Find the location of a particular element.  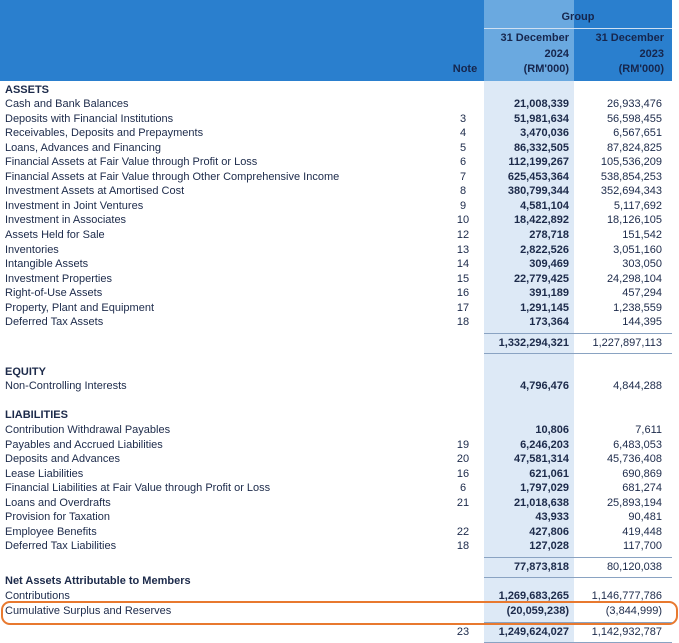

value-2023: 303,050 is located at coordinates (642, 264).